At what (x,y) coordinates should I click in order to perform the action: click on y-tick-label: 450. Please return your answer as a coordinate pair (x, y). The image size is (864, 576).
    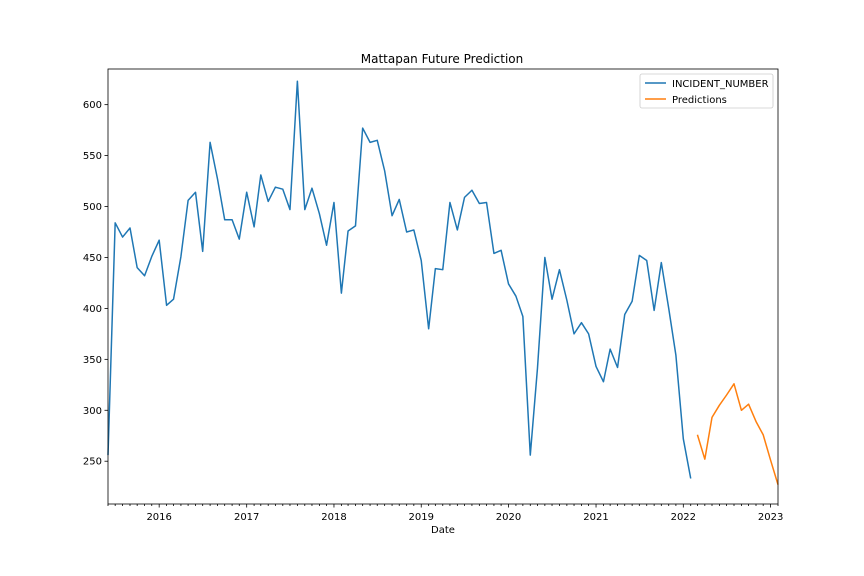
    Looking at the image, I should click on (92, 258).